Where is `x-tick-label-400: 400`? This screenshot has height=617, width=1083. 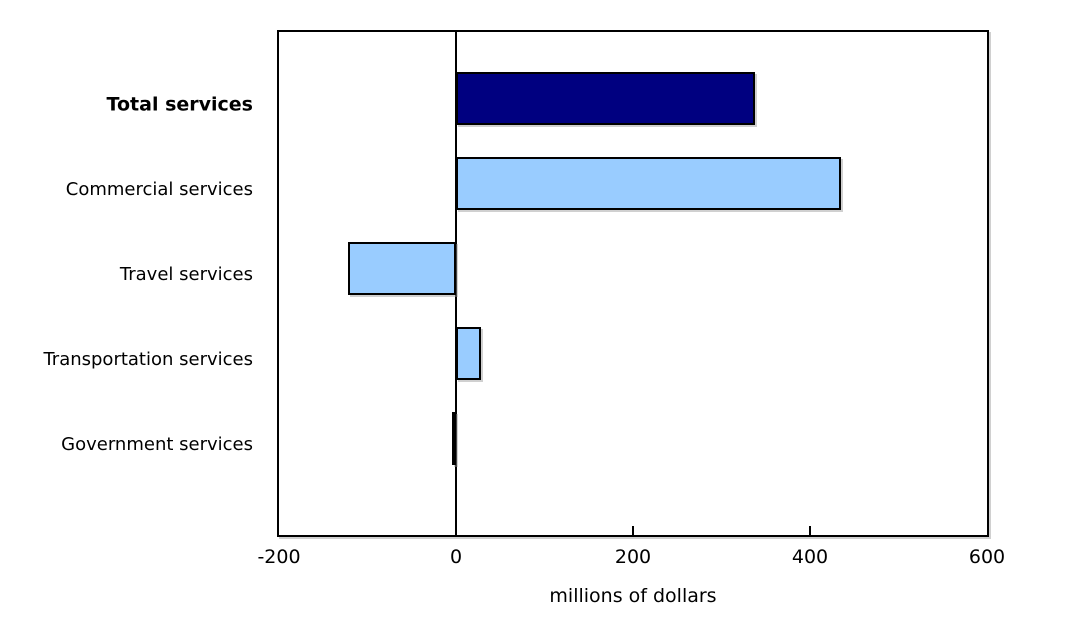
x-tick-label-400: 400 is located at coordinates (810, 557).